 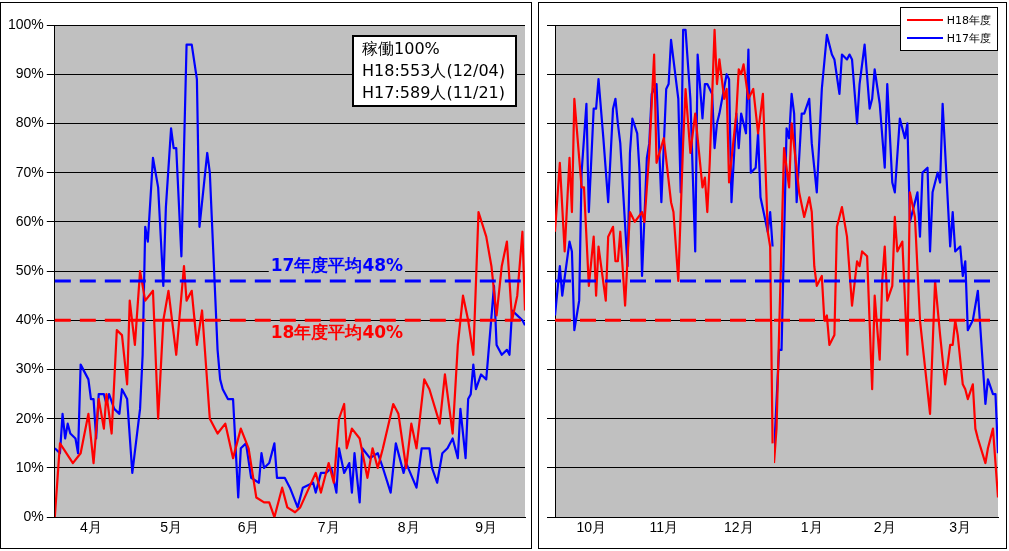 I want to click on x-tick-label: 3月, so click(x=960, y=527).